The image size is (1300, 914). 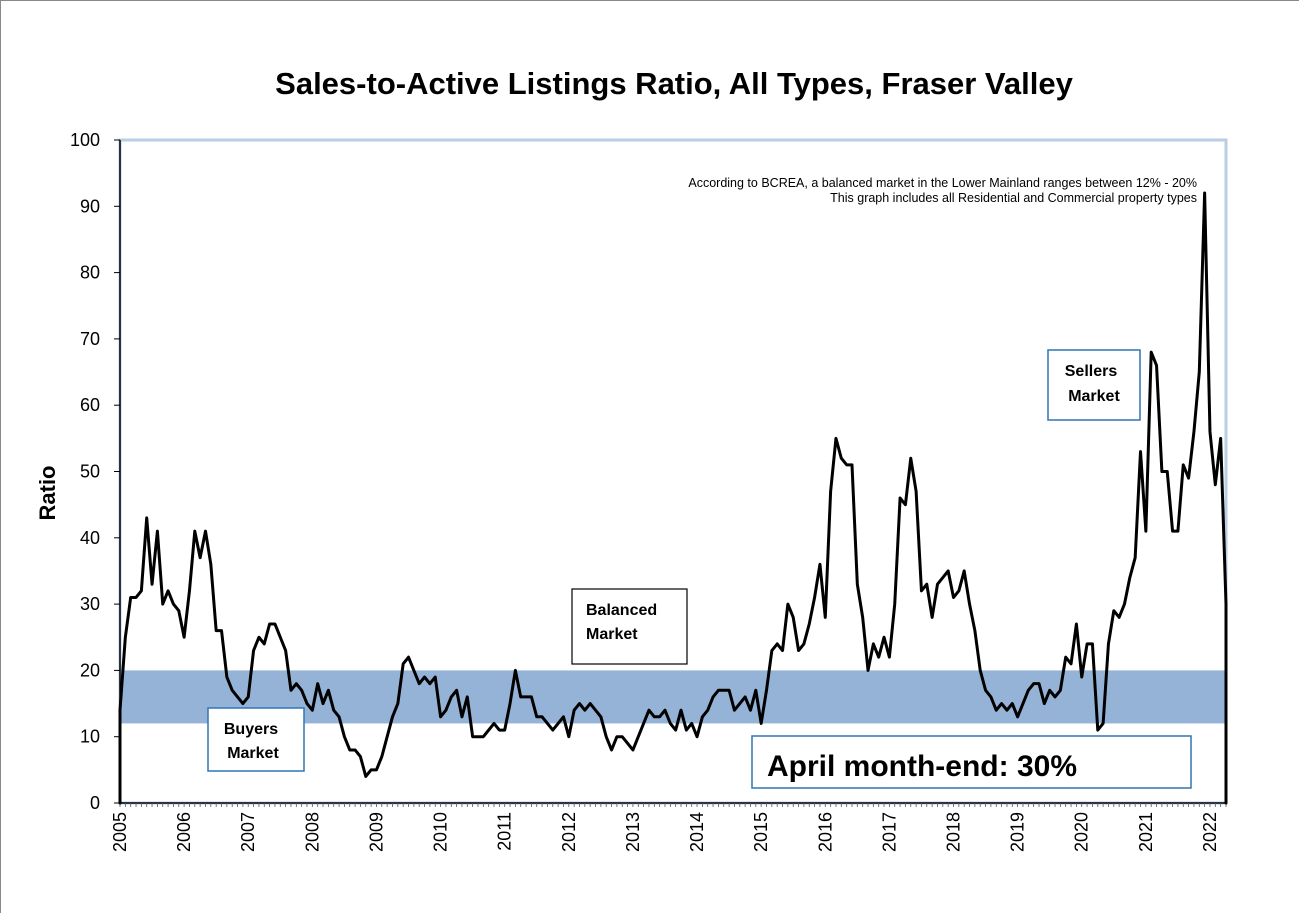 I want to click on sellers-market-box-frame, so click(x=1094, y=385).